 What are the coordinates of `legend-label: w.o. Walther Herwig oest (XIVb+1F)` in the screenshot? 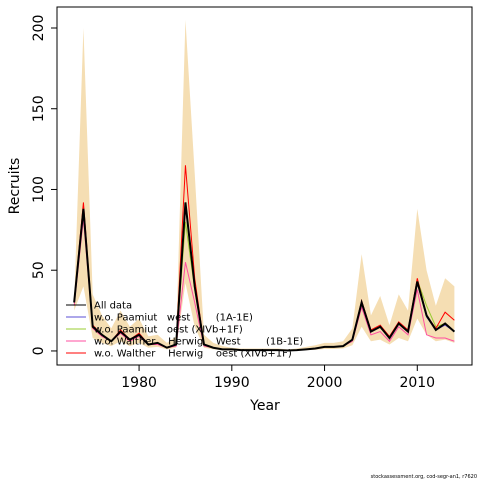 It's located at (193, 354).